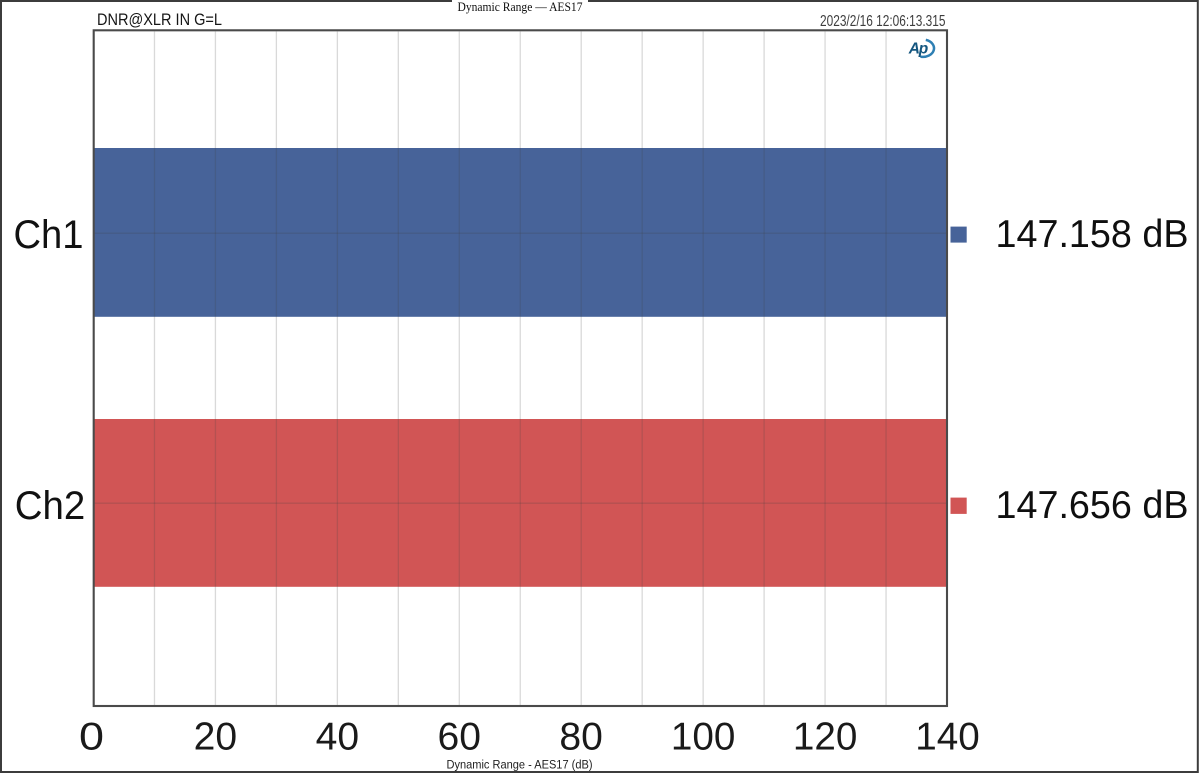  What do you see at coordinates (914, 49) in the screenshot?
I see `svg-text: A` at bounding box center [914, 49].